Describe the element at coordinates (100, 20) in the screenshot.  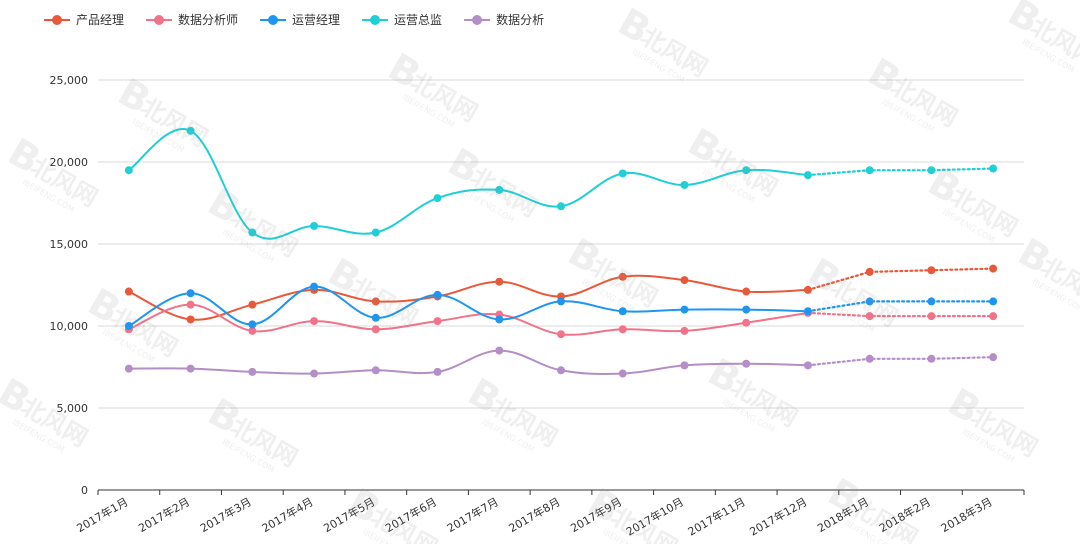
I see `legend-label: 产品经理` at that location.